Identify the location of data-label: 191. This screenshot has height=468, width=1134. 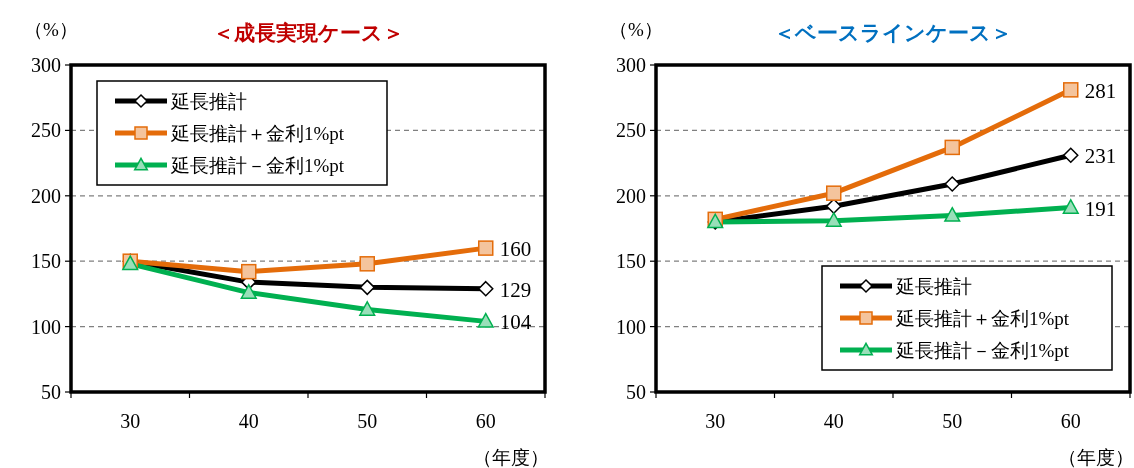
(1100, 208).